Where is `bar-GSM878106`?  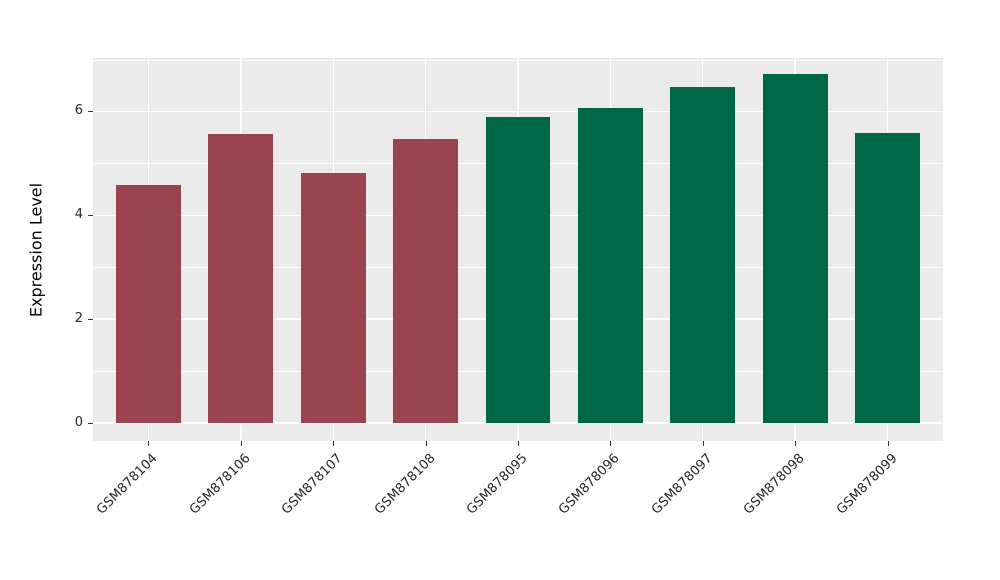 bar-GSM878106 is located at coordinates (241, 278).